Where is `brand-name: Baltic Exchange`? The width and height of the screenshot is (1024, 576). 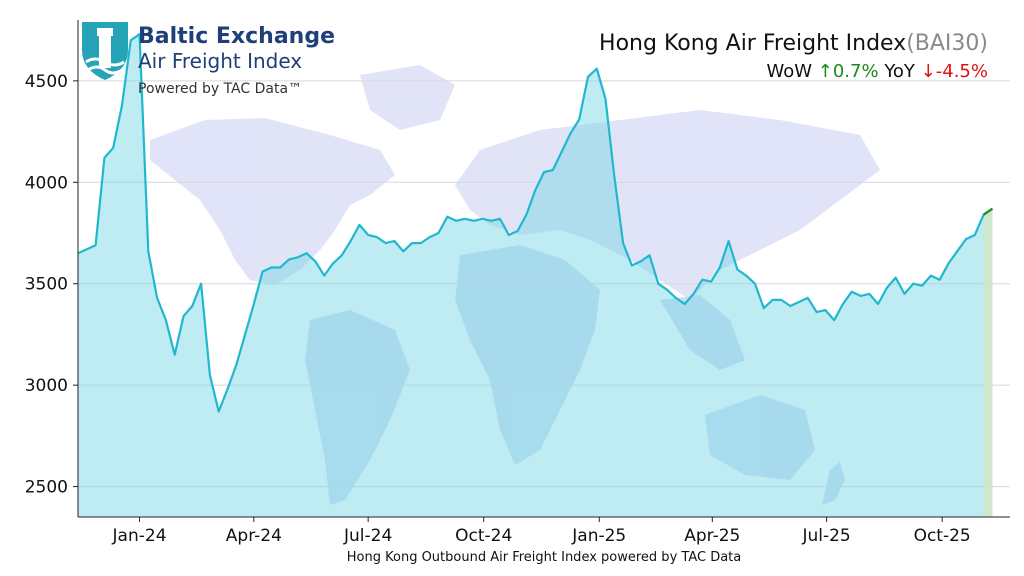 brand-name: Baltic Exchange is located at coordinates (236, 36).